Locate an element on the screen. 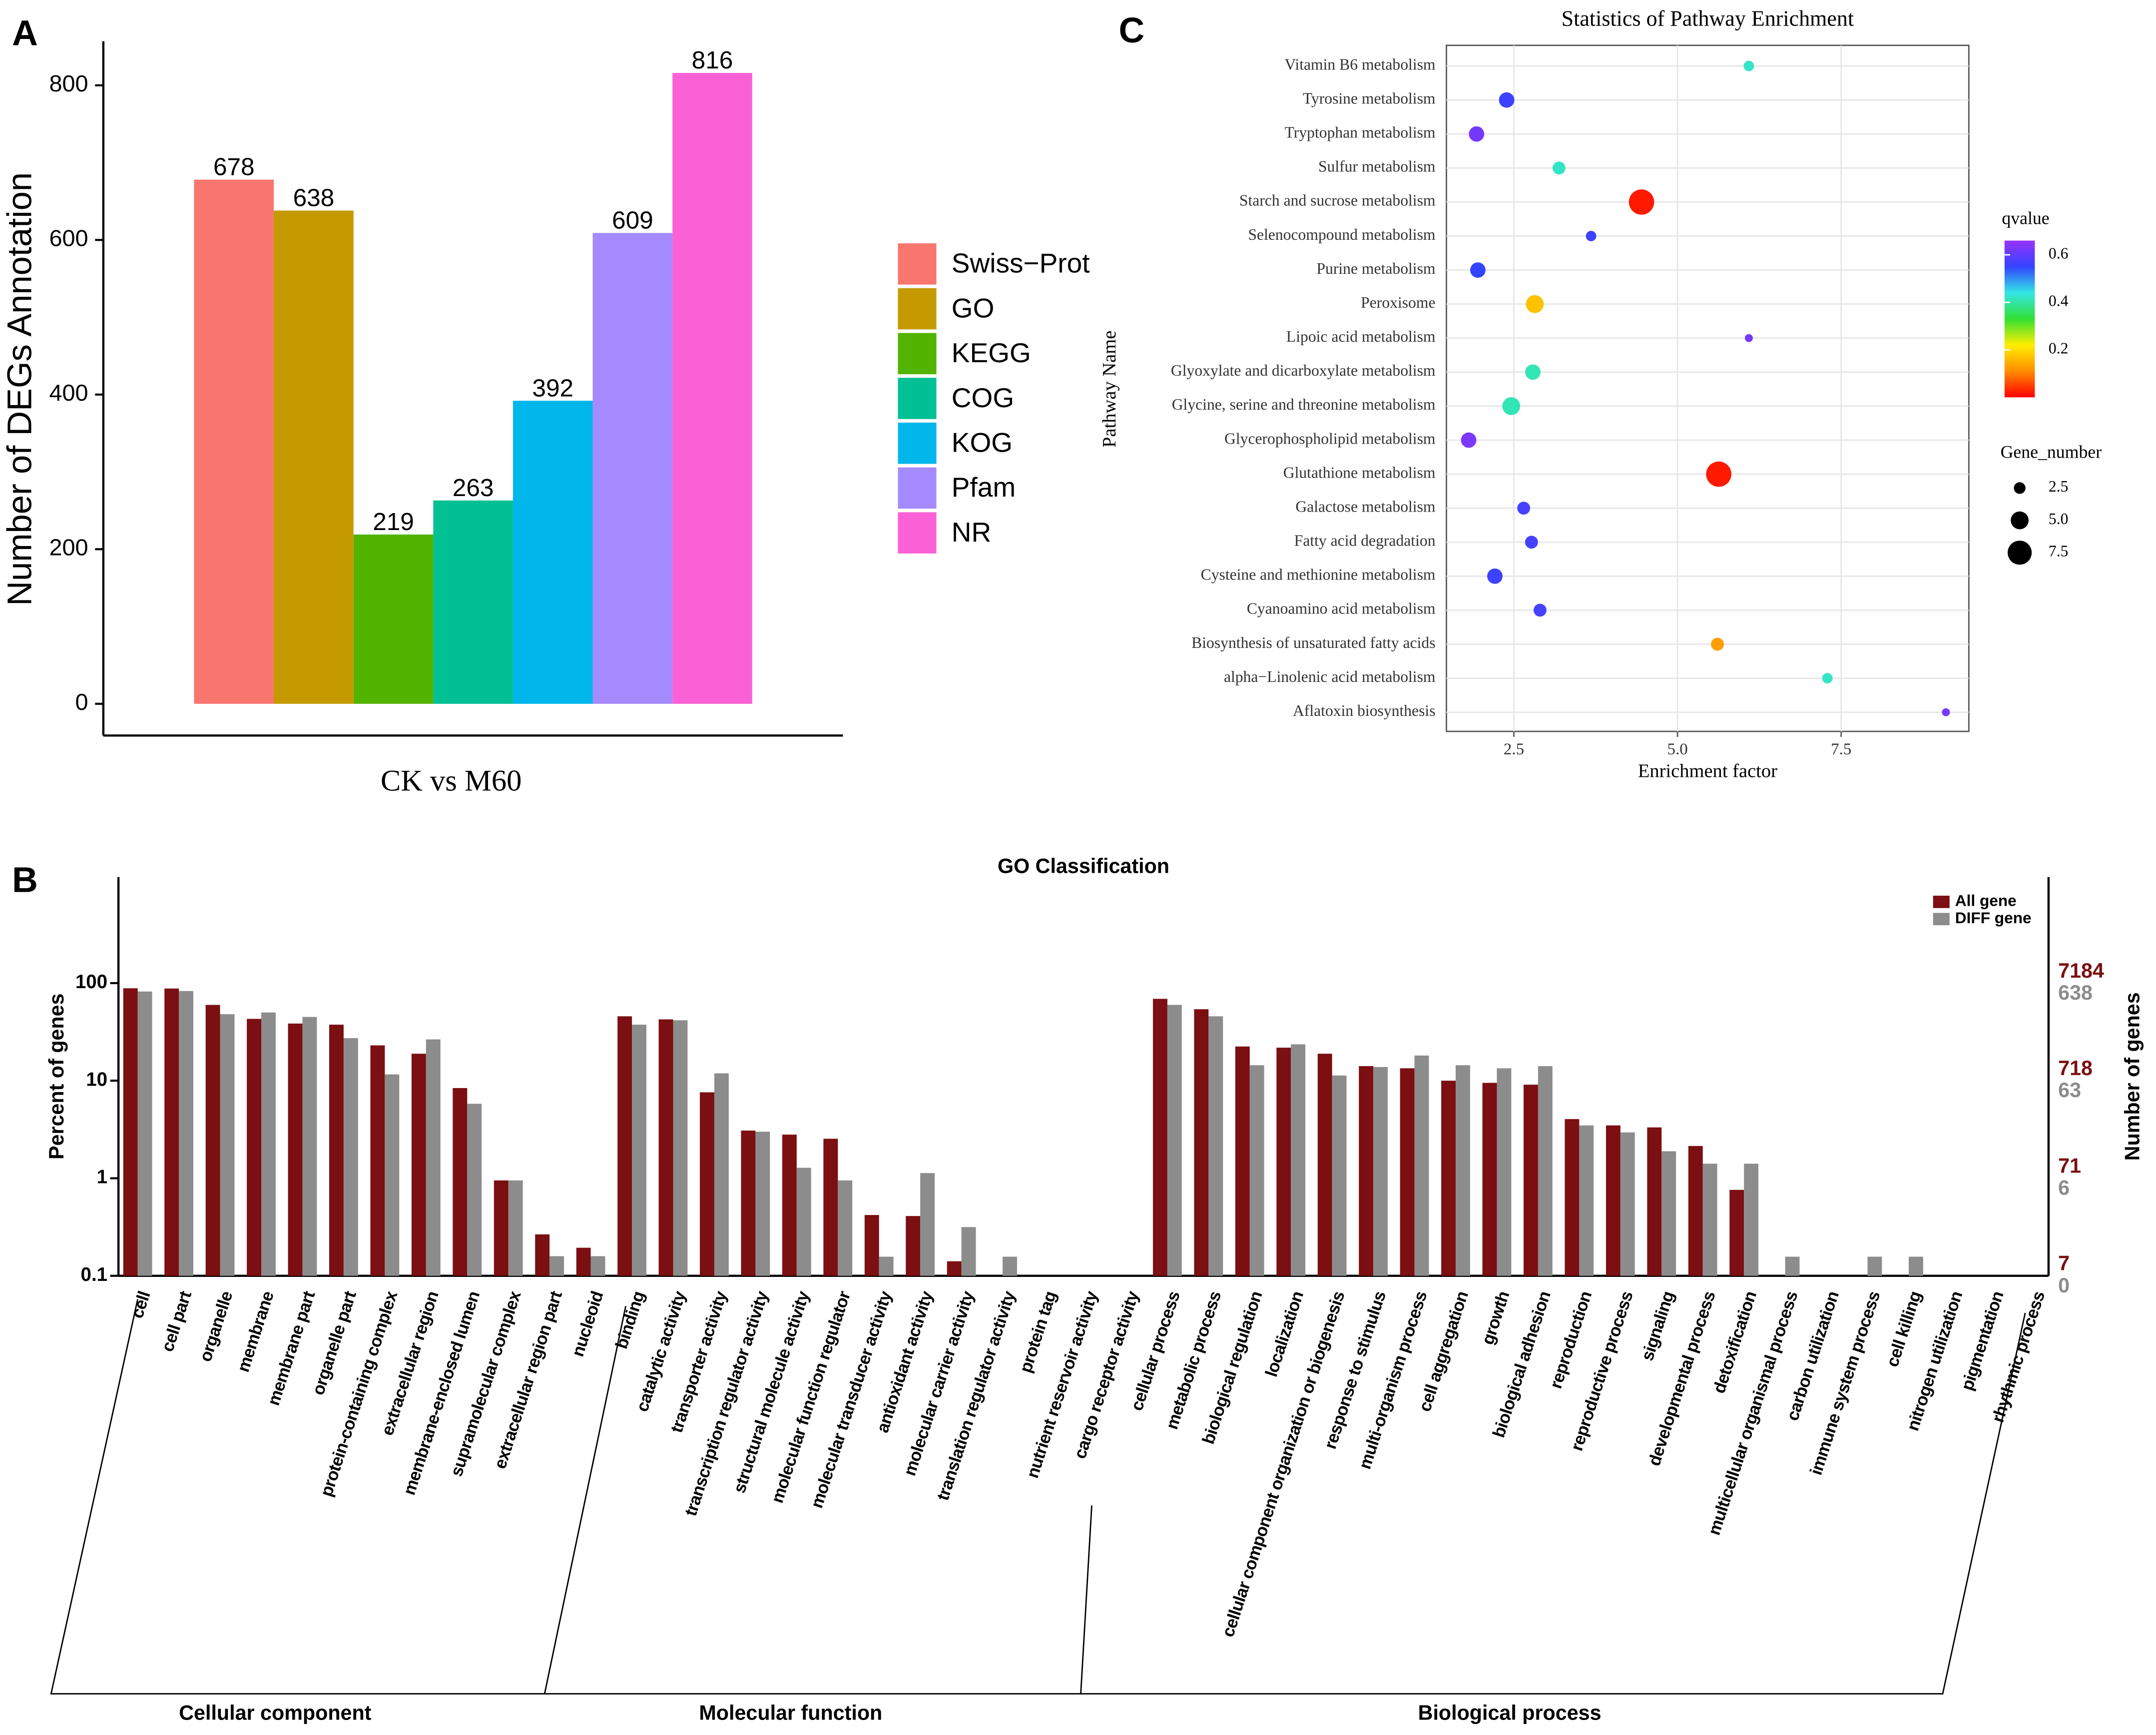  panel-label: A is located at coordinates (25, 33).